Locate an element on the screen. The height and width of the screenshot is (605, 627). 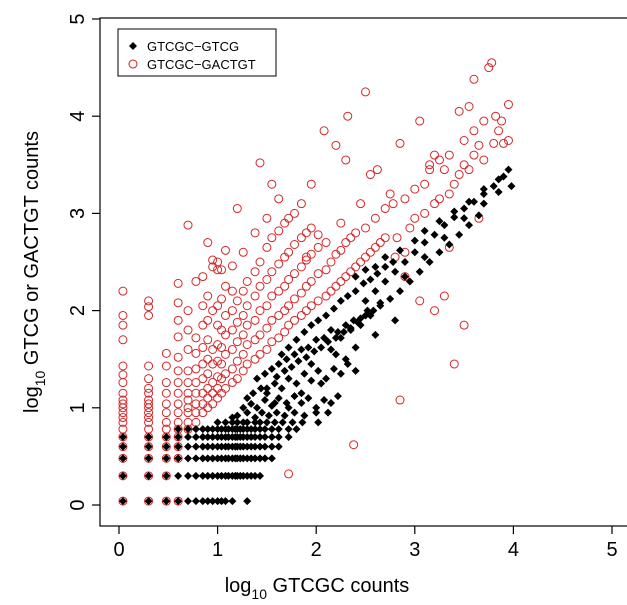
legend-box is located at coordinates (197, 52).